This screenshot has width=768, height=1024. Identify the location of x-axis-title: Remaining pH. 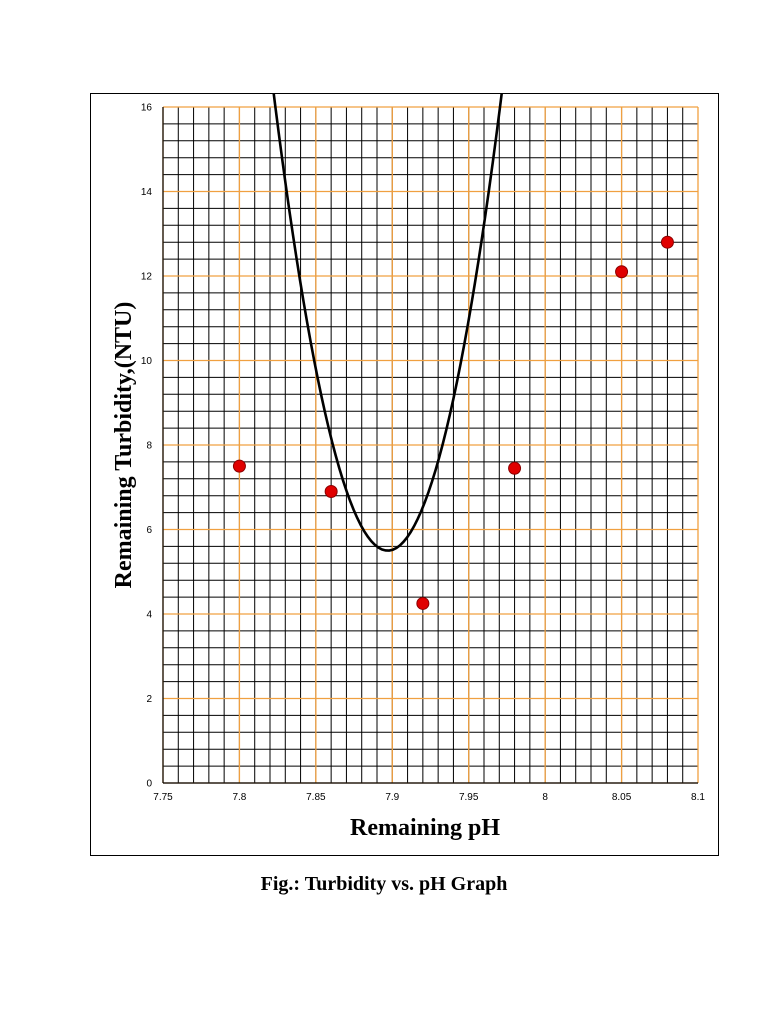
(425, 828).